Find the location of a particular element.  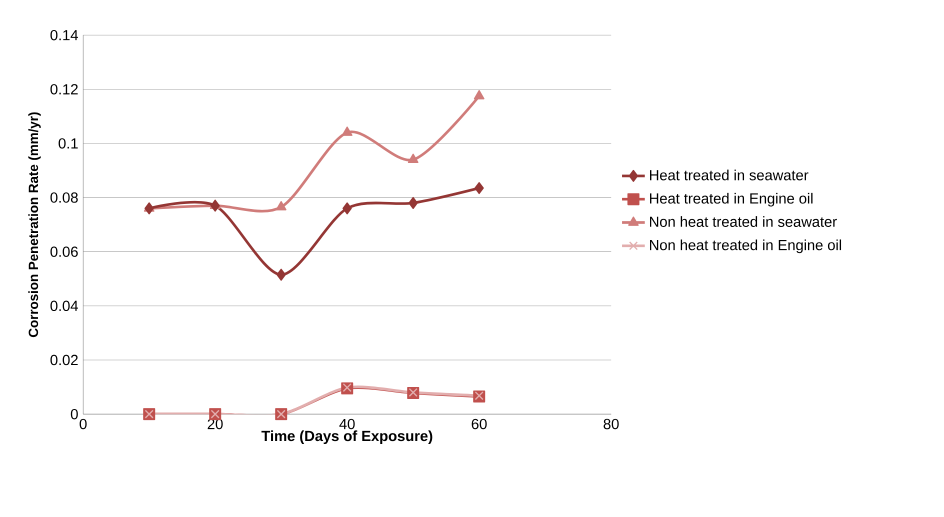

y-axis-title: Corrosion Penetration Rate (mm/yr) is located at coordinates (34, 225).